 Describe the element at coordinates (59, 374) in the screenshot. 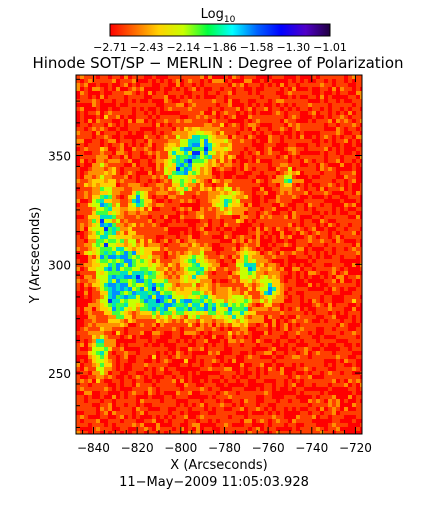

I see `y-tick-label: 250` at that location.